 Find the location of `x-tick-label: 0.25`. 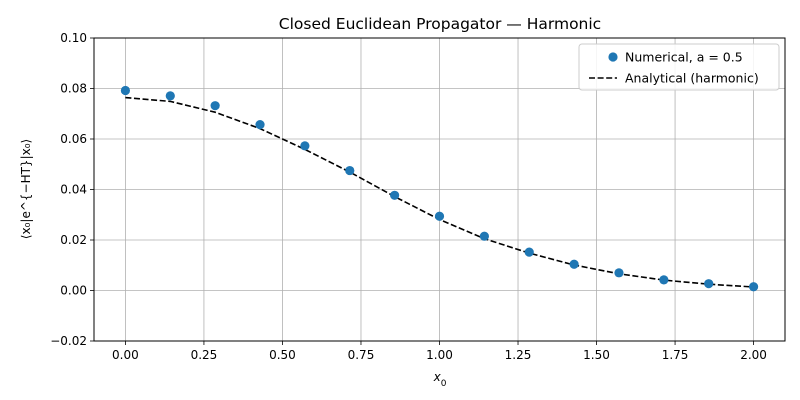

x-tick-label: 0.25 is located at coordinates (204, 355).